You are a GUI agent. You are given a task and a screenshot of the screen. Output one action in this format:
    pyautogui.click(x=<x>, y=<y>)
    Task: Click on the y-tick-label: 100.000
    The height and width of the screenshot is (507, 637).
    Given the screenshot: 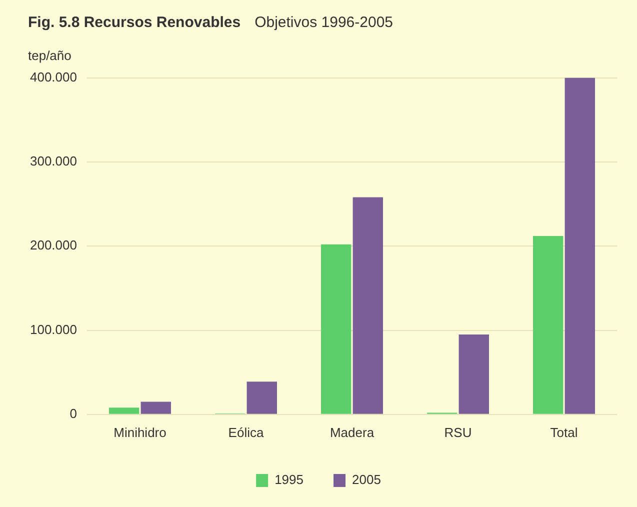 What is the action you would take?
    pyautogui.click(x=53, y=329)
    